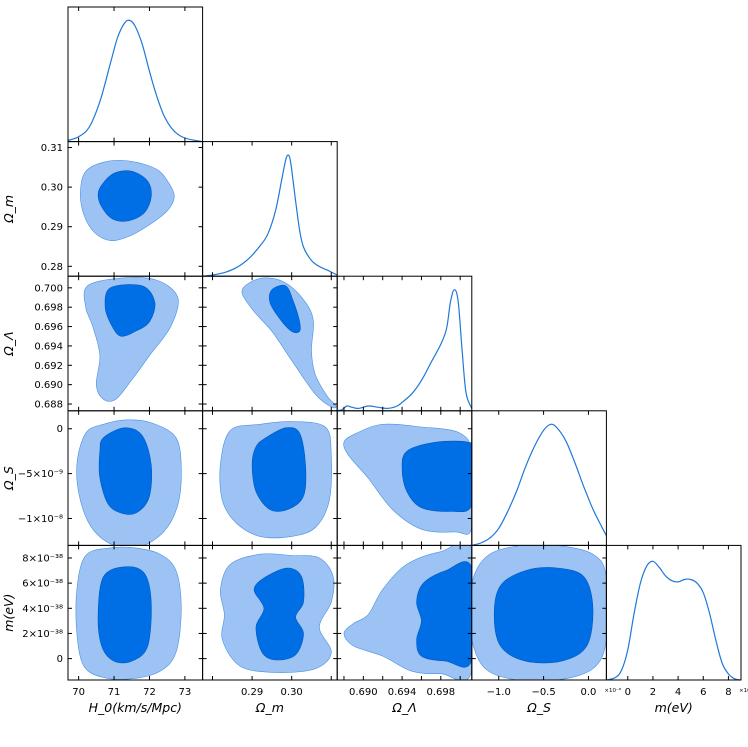  What do you see at coordinates (728, 692) in the screenshot?
I see `x-tick-label: 8` at bounding box center [728, 692].